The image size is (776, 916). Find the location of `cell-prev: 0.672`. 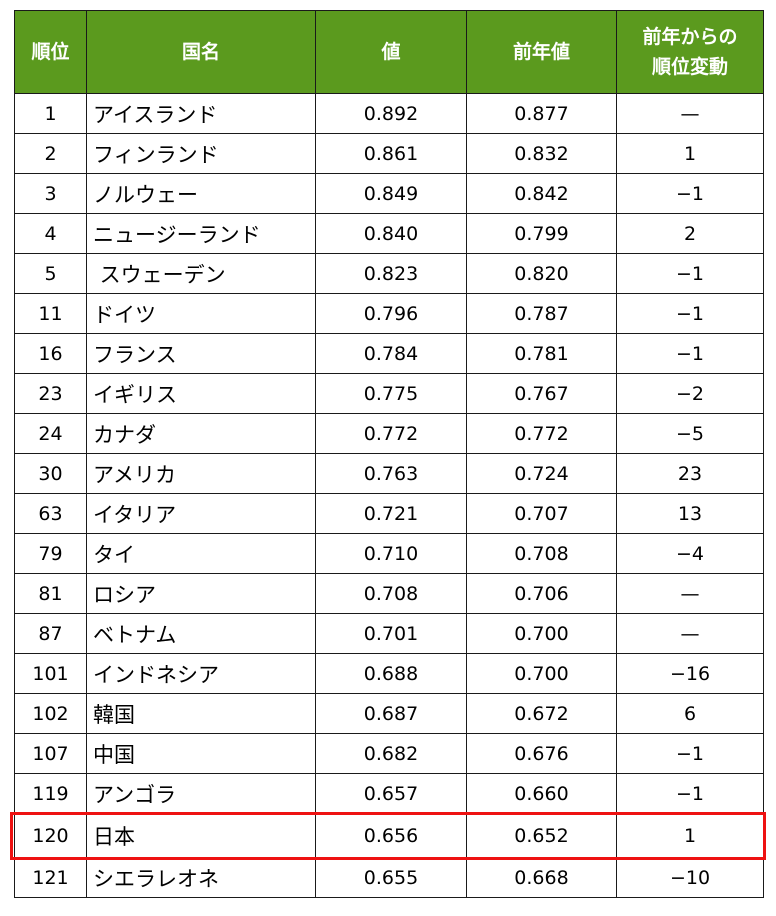

cell-prev: 0.672 is located at coordinates (541, 713).